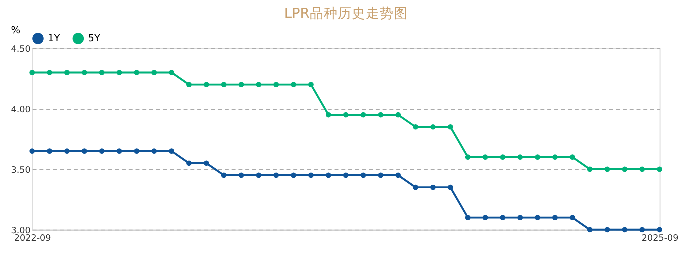  What do you see at coordinates (94, 39) in the screenshot?
I see `legend-label: 5Y` at bounding box center [94, 39].